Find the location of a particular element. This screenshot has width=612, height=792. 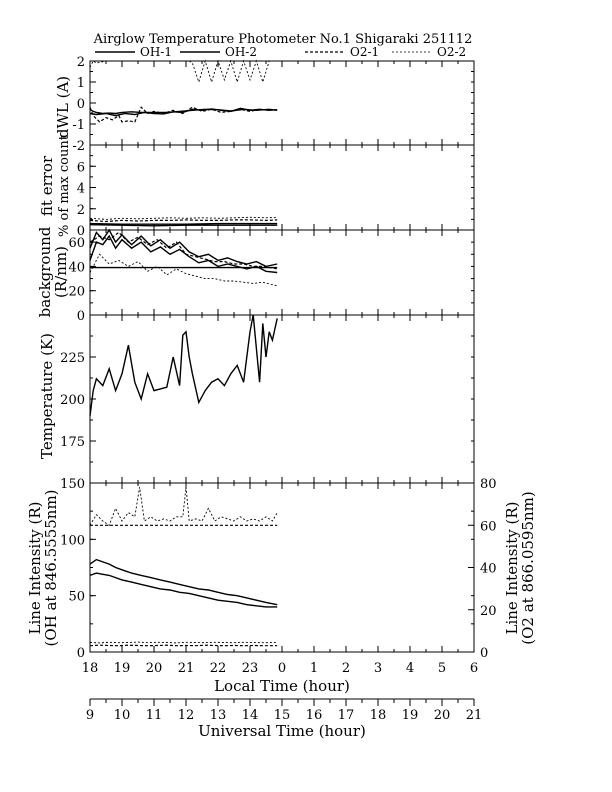

x-ut-tick-label: 10 is located at coordinates (122, 715).